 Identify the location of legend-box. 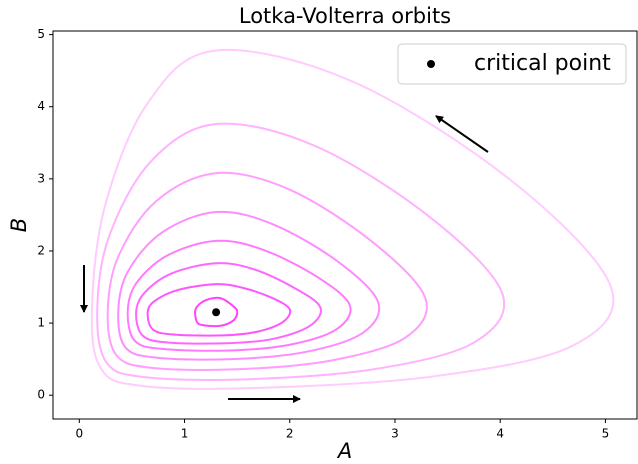
(512, 64).